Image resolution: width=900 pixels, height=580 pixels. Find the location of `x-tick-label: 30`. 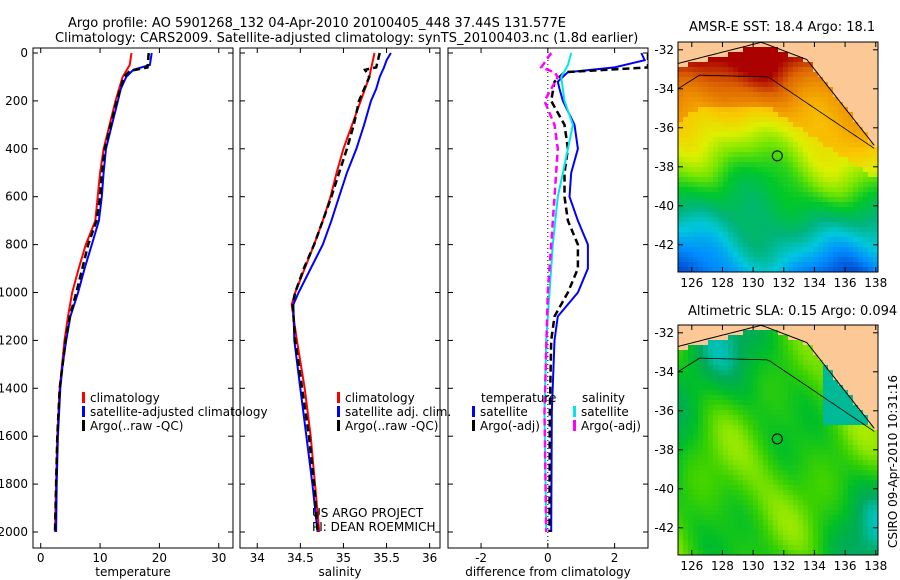

x-tick-label: 30 is located at coordinates (218, 558).